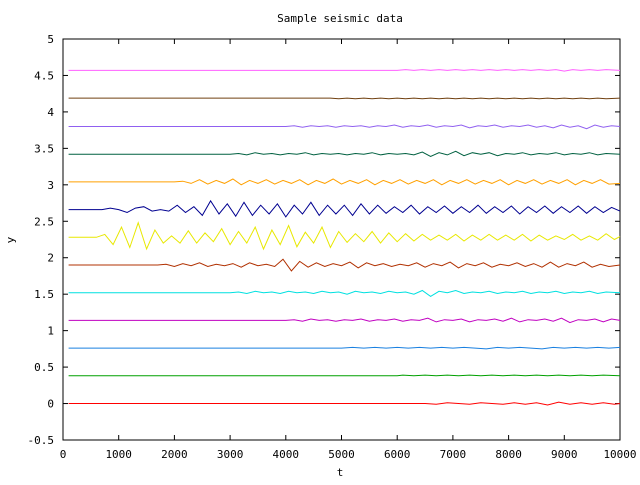 This screenshot has height=485, width=640. Describe the element at coordinates (118, 454) in the screenshot. I see `x-tick-label: 1000` at that location.